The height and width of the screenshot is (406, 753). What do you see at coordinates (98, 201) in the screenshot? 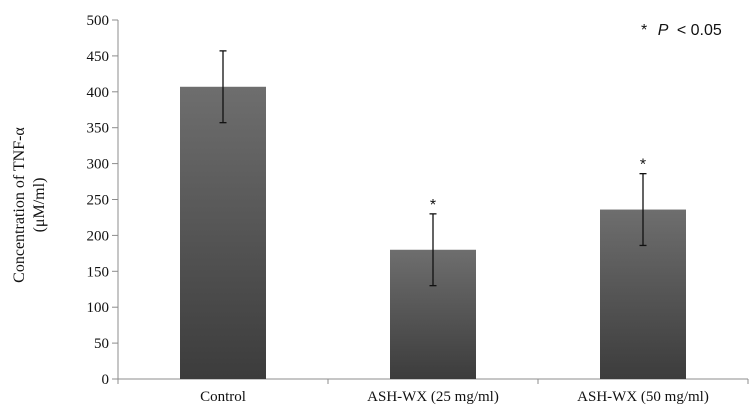
I see `y-tick-label: 250` at bounding box center [98, 201].